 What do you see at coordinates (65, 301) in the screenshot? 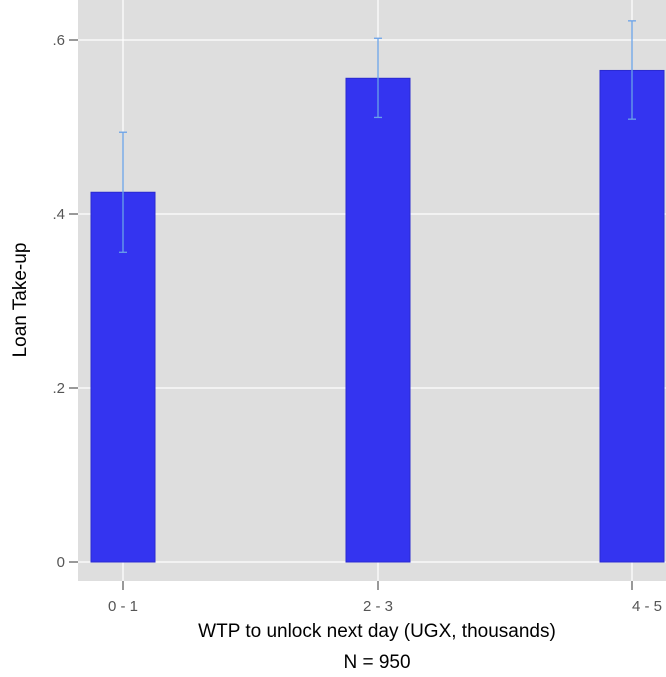
I see `y-axis: 0 .2 .4 .6` at bounding box center [65, 301].